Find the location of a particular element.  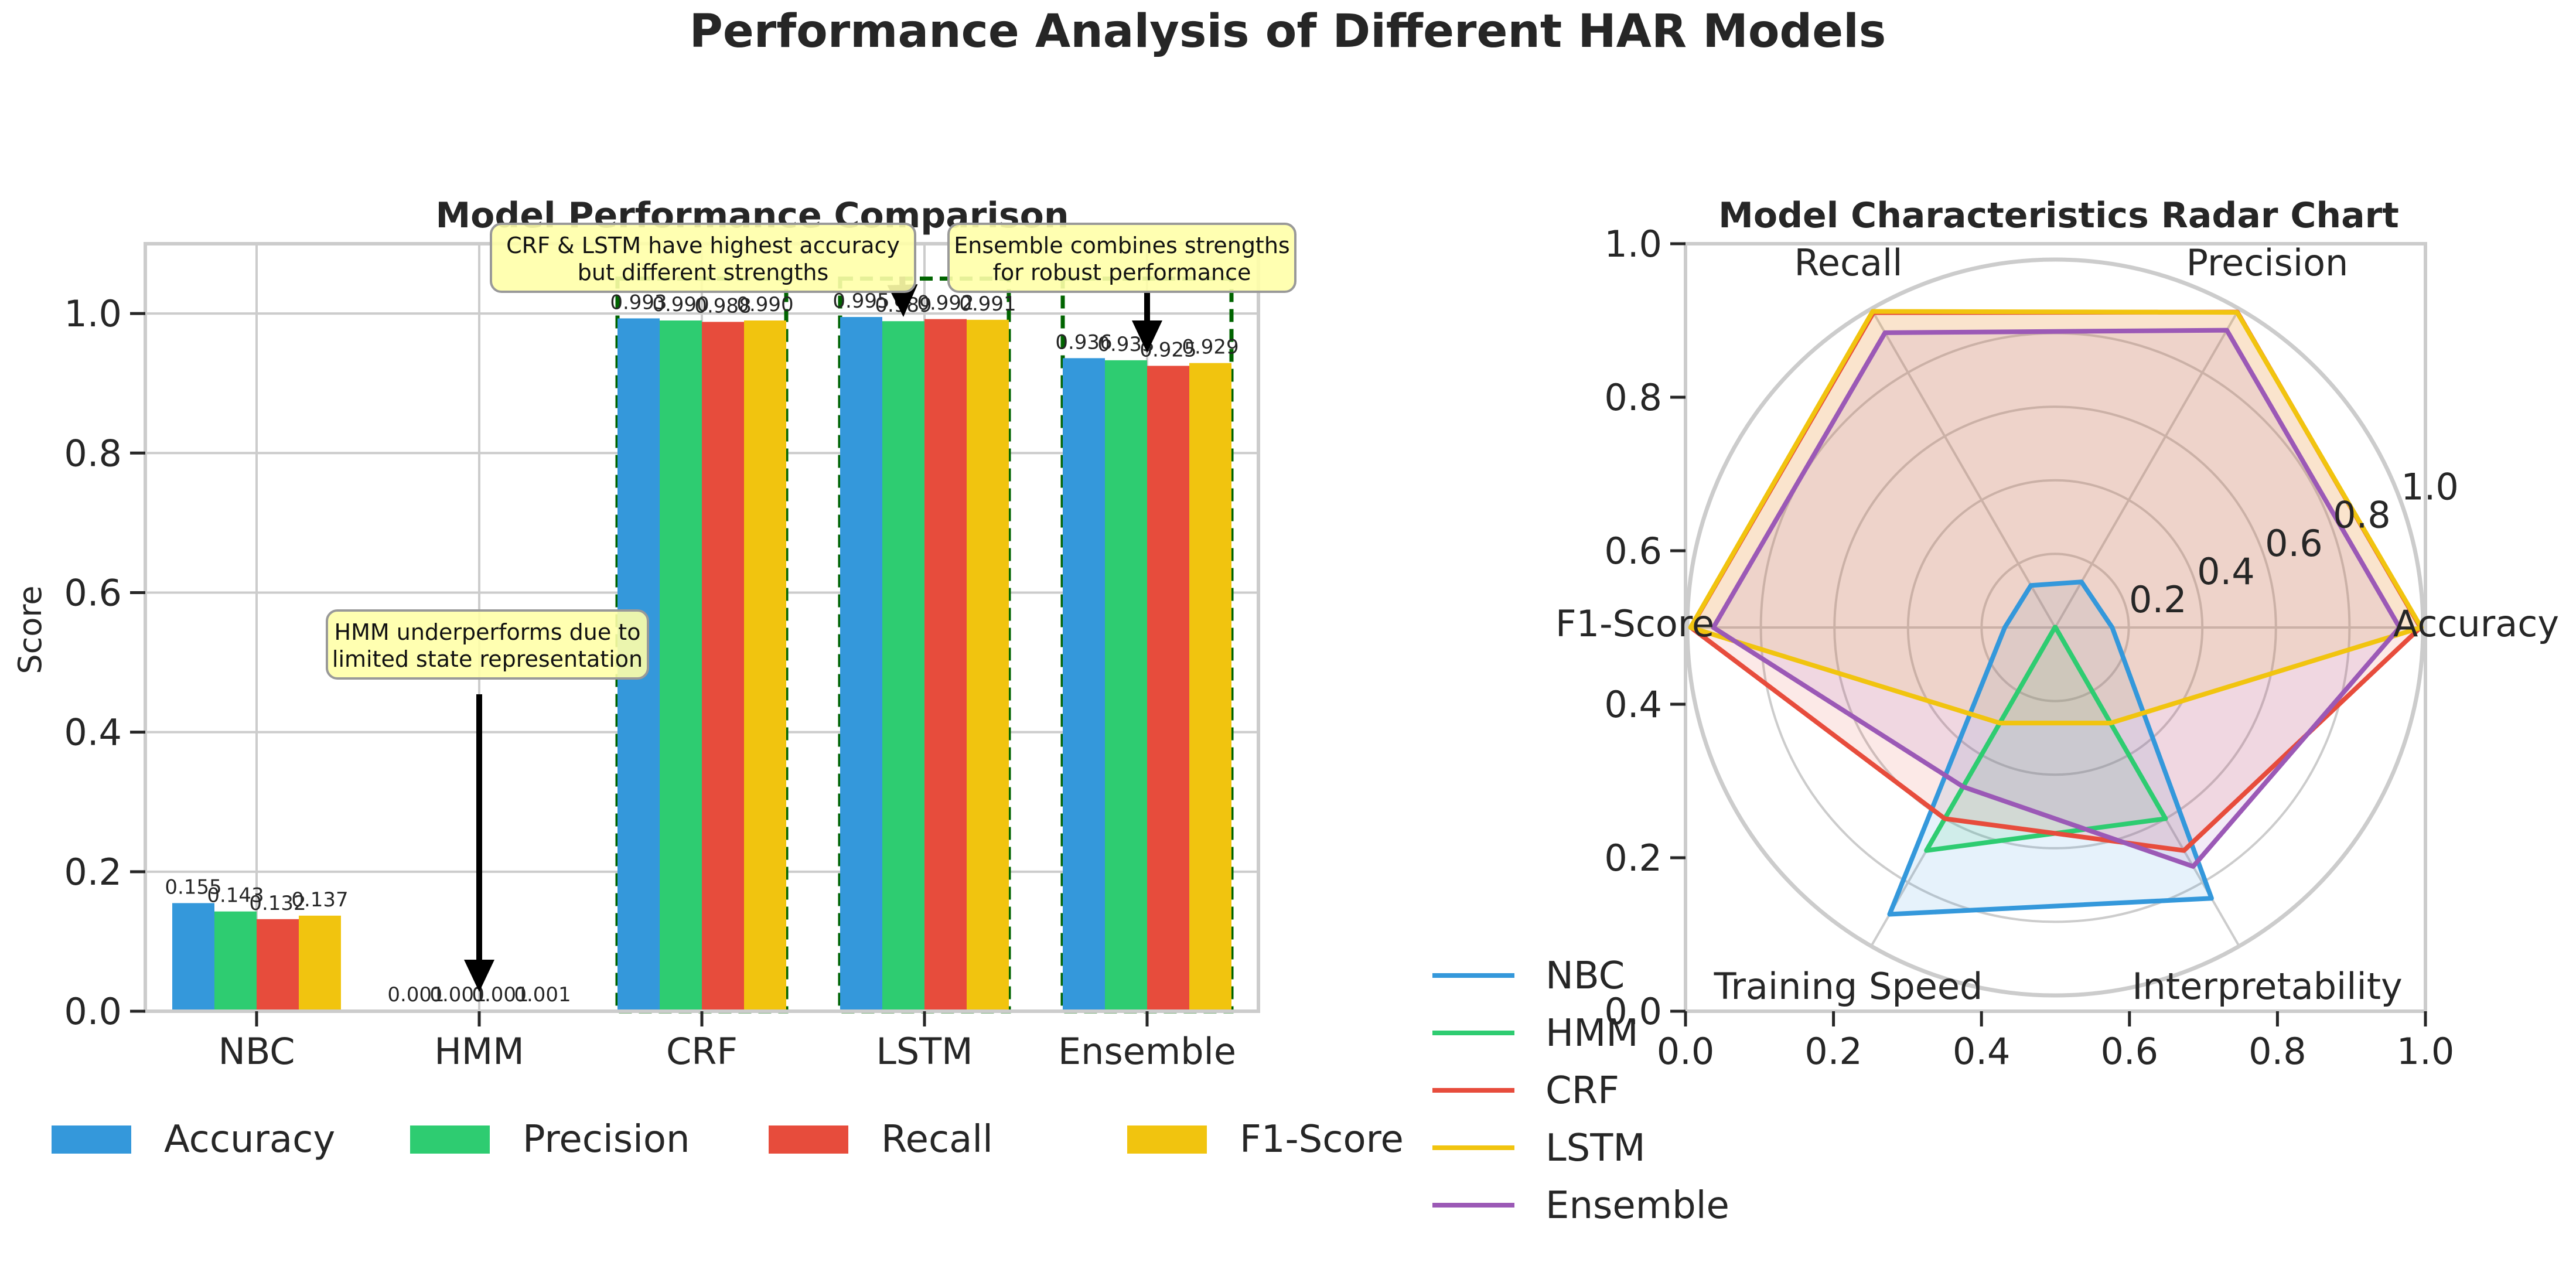

radar-rtick-label: 0.2 is located at coordinates (2158, 599).